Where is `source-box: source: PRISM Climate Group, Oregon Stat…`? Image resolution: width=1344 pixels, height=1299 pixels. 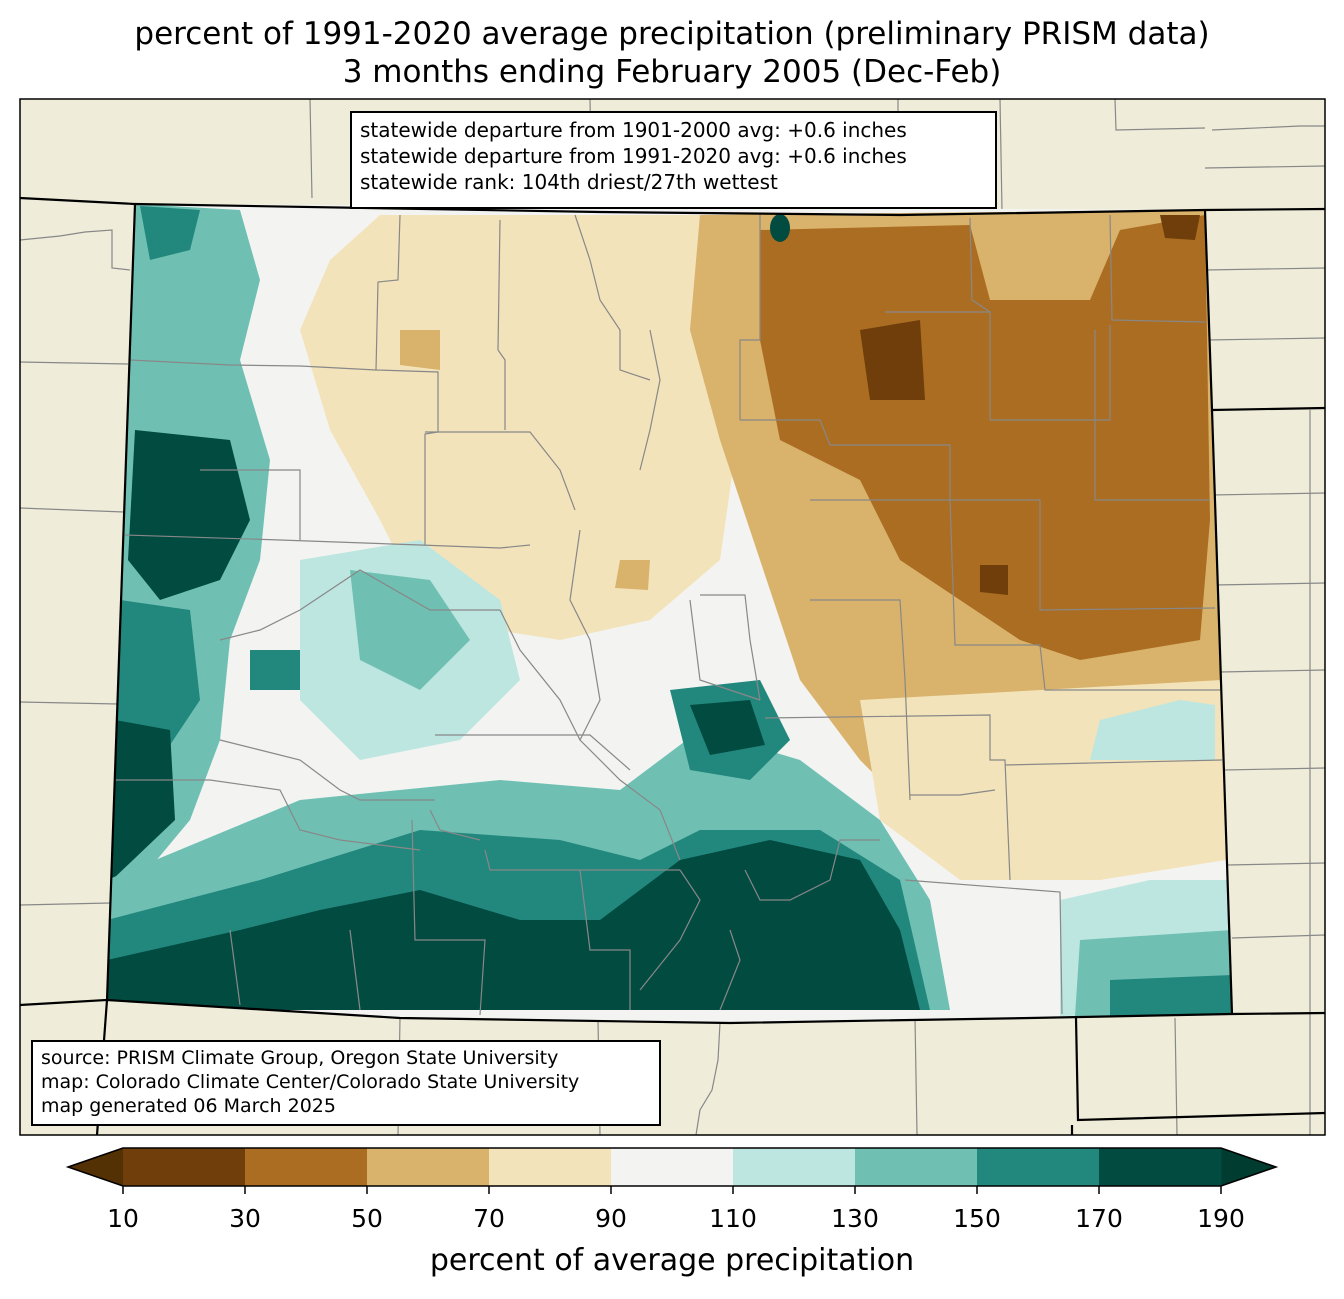 source-box: source: PRISM Climate Group, Oregon Stat… is located at coordinates (346, 1083).